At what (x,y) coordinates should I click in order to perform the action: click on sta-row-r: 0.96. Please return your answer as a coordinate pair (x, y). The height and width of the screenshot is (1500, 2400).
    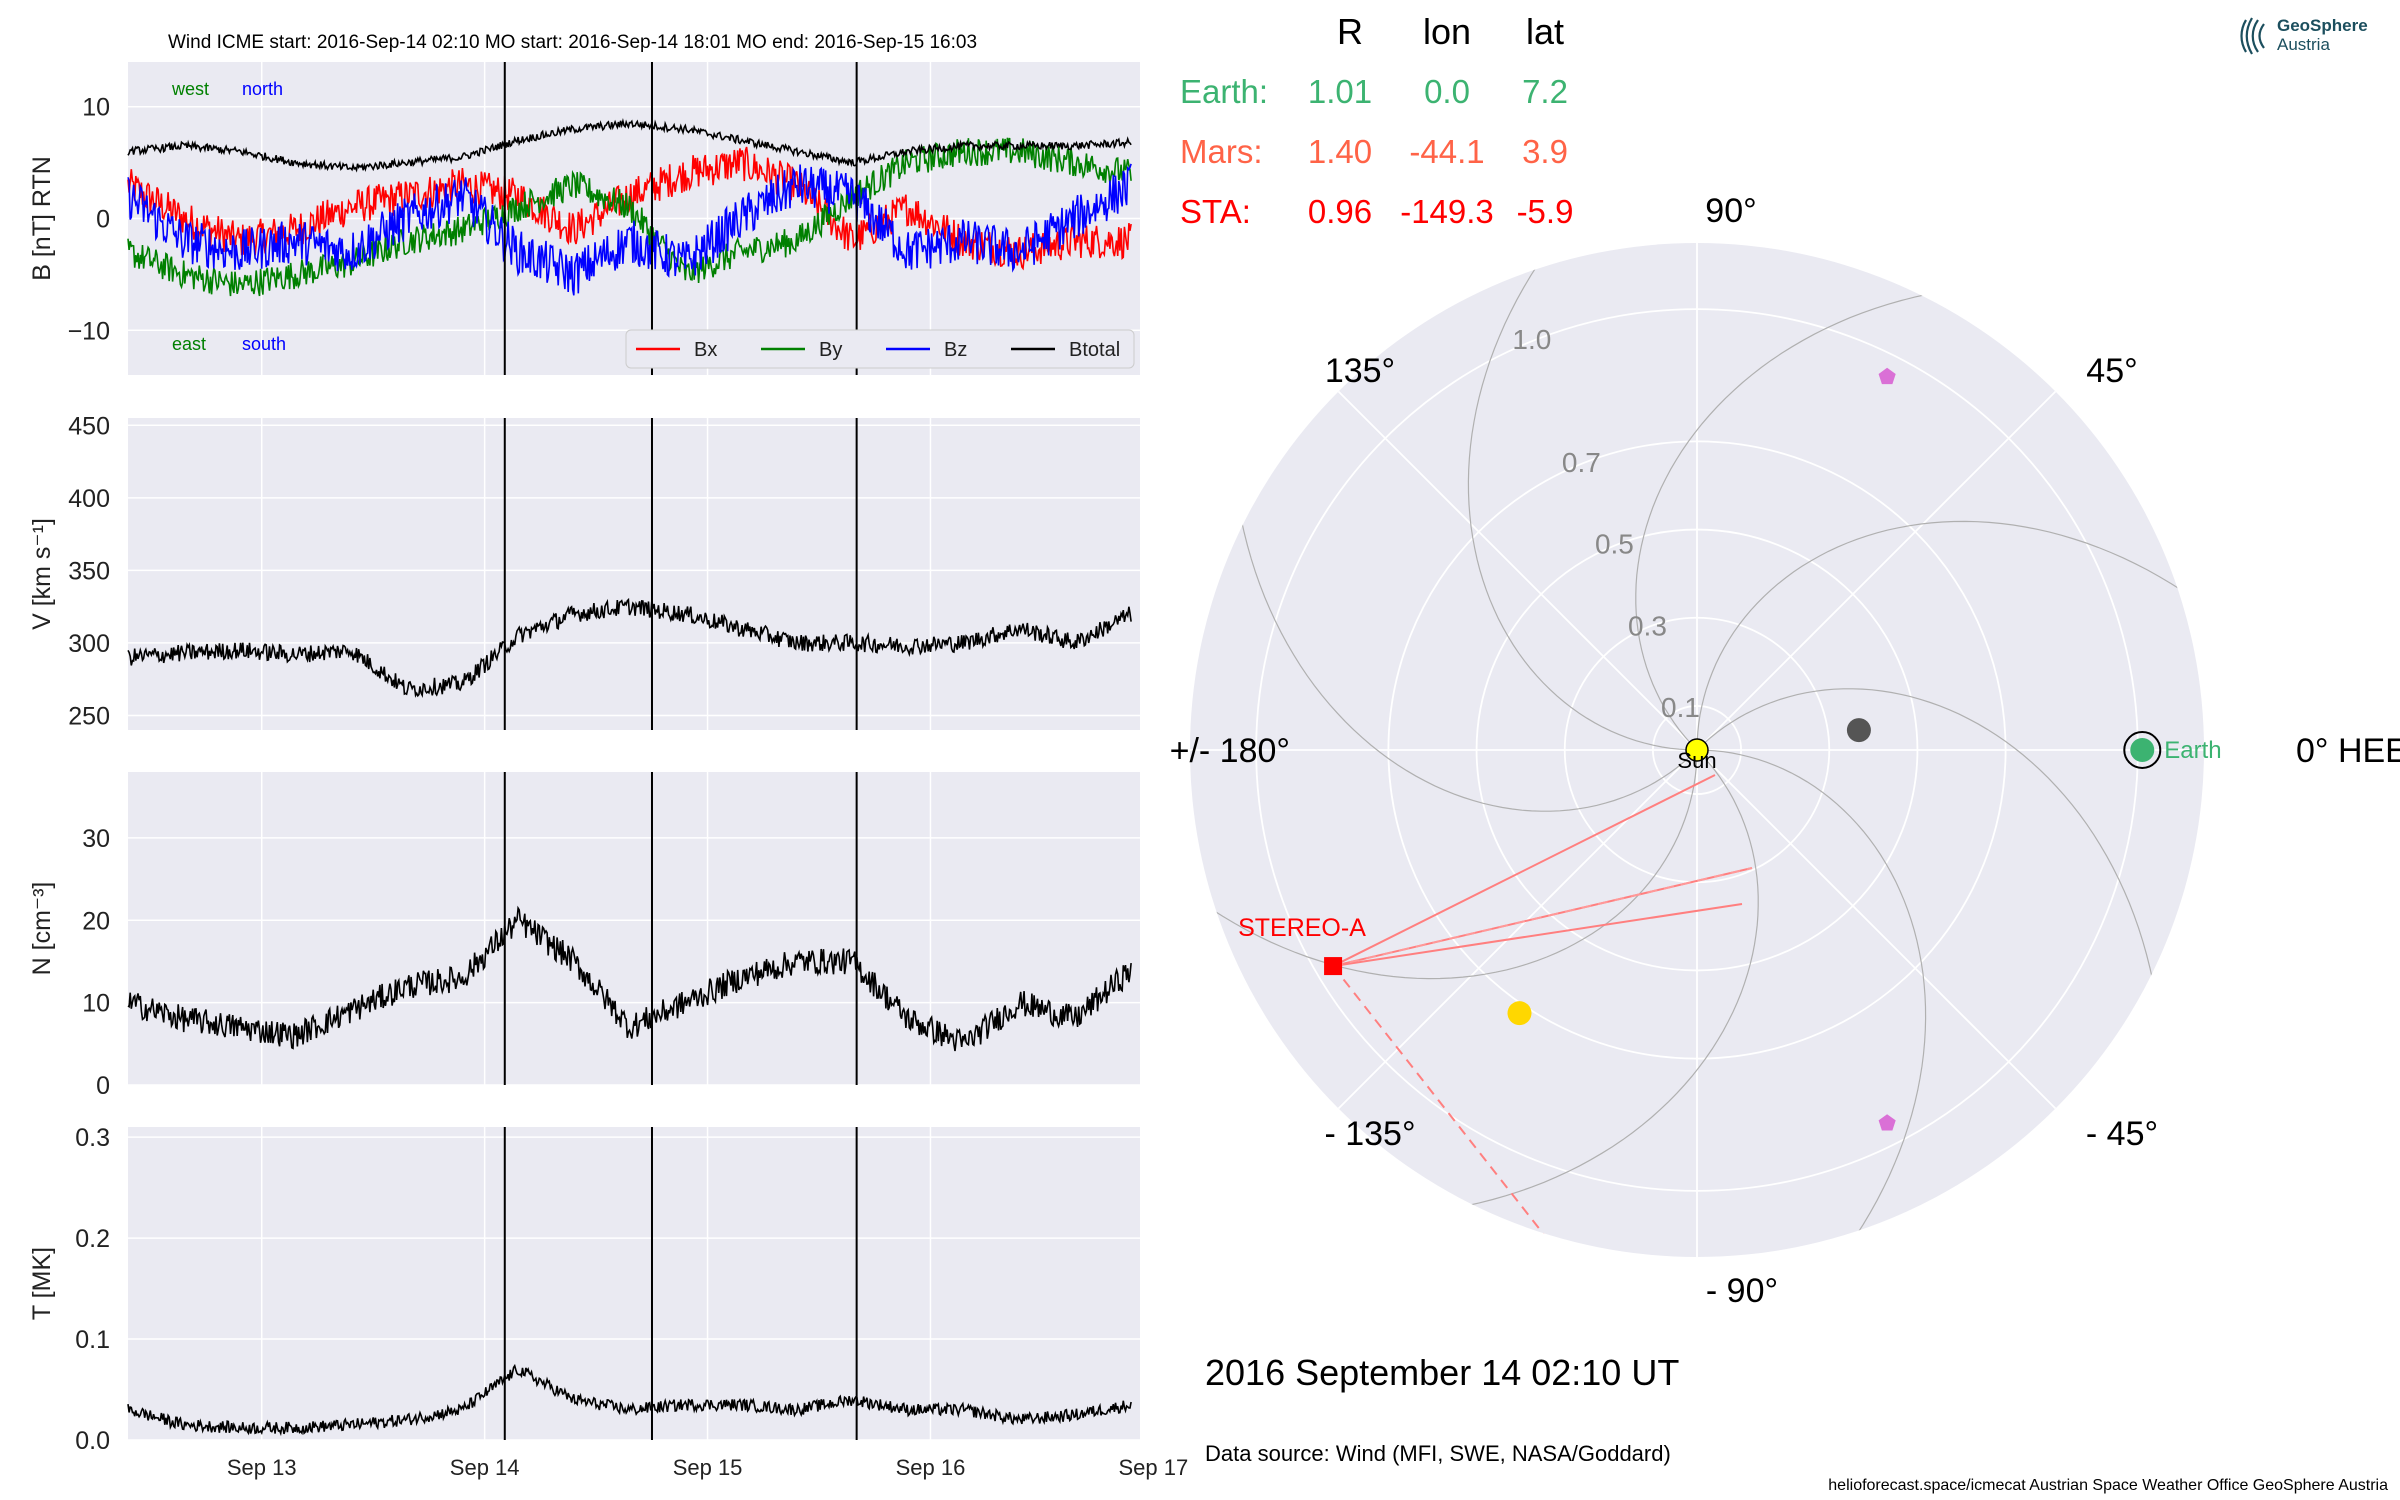
    Looking at the image, I should click on (1340, 211).